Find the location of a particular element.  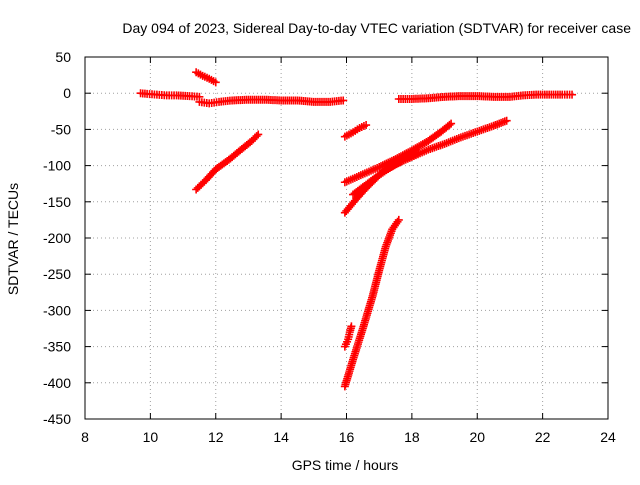

y-tick-label: 0 is located at coordinates (67, 93).